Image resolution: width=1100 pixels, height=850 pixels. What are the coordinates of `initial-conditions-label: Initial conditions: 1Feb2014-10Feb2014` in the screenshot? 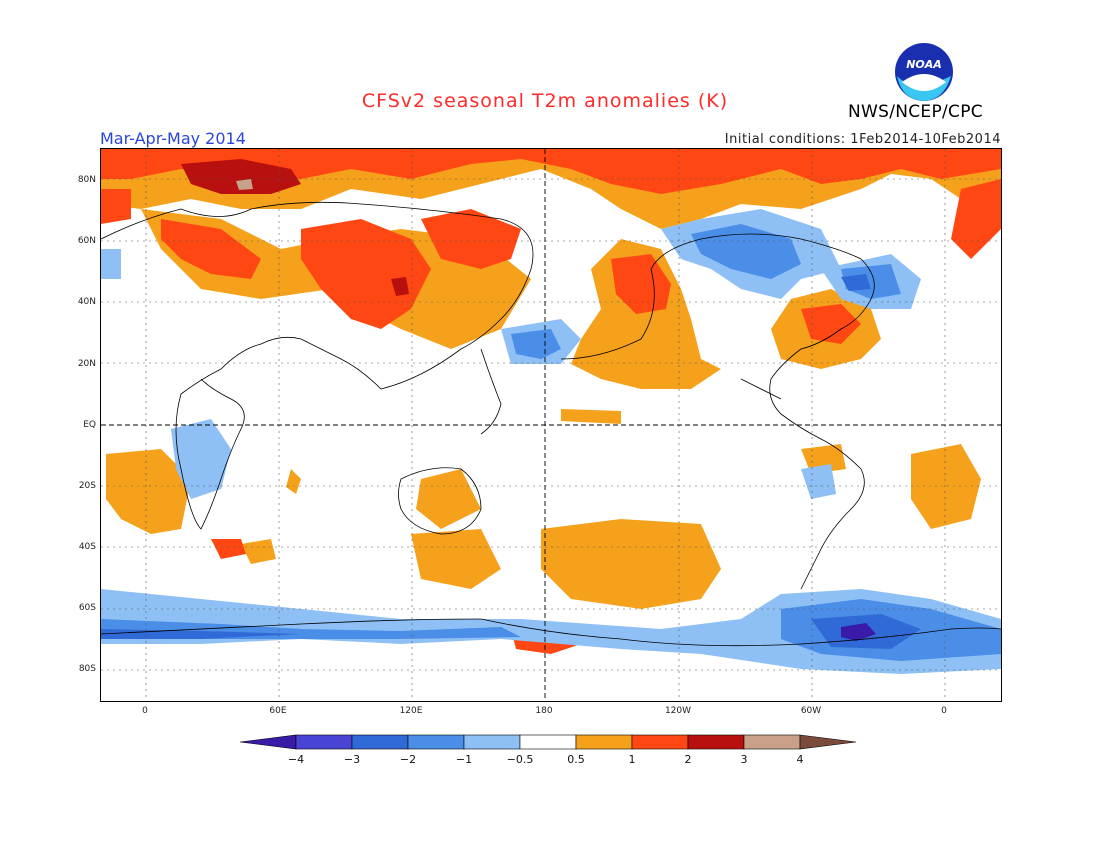 It's located at (862, 139).